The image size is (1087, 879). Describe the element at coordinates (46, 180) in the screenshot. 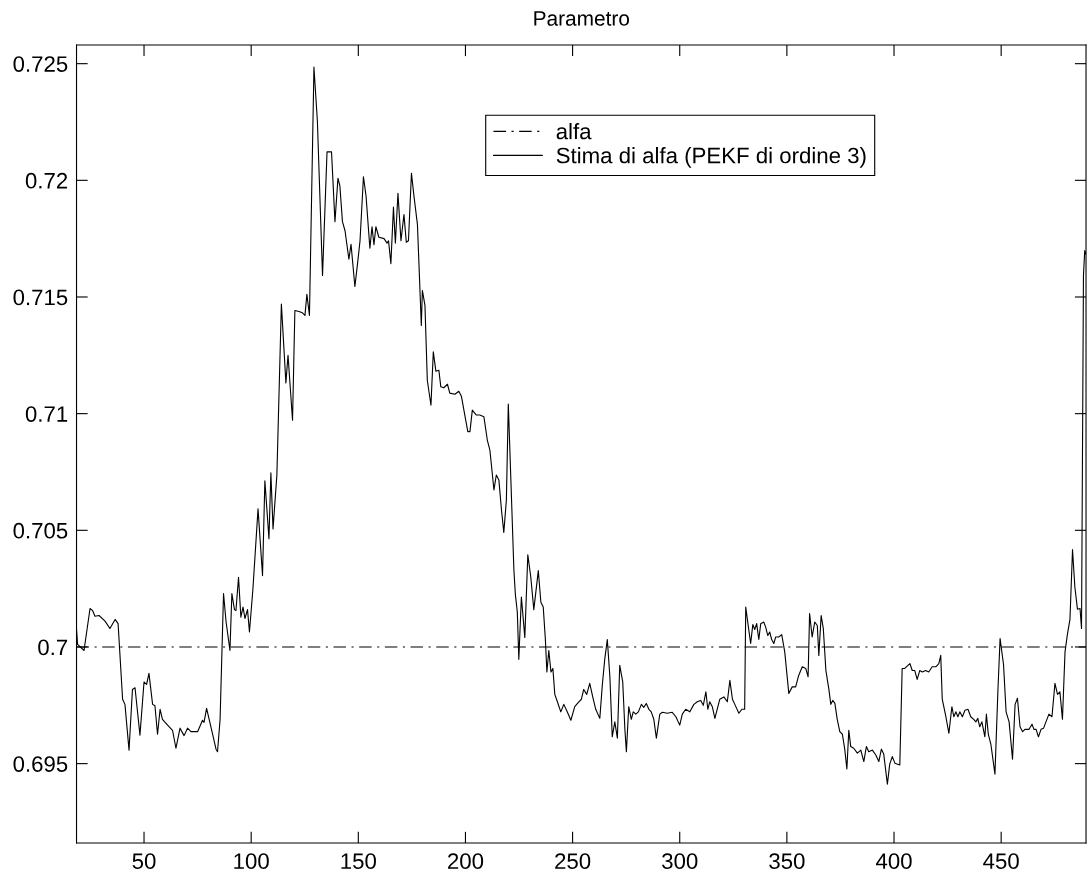

I see `y-tick-label: 0.72` at that location.